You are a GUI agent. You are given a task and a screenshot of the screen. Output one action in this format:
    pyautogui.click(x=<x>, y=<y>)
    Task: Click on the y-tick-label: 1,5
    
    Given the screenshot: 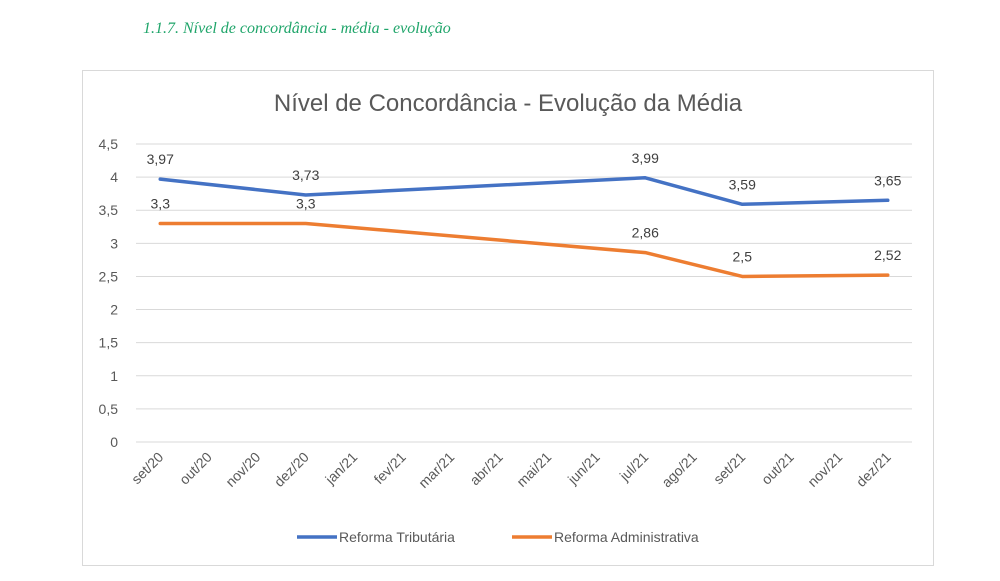 What is the action you would take?
    pyautogui.click(x=109, y=343)
    